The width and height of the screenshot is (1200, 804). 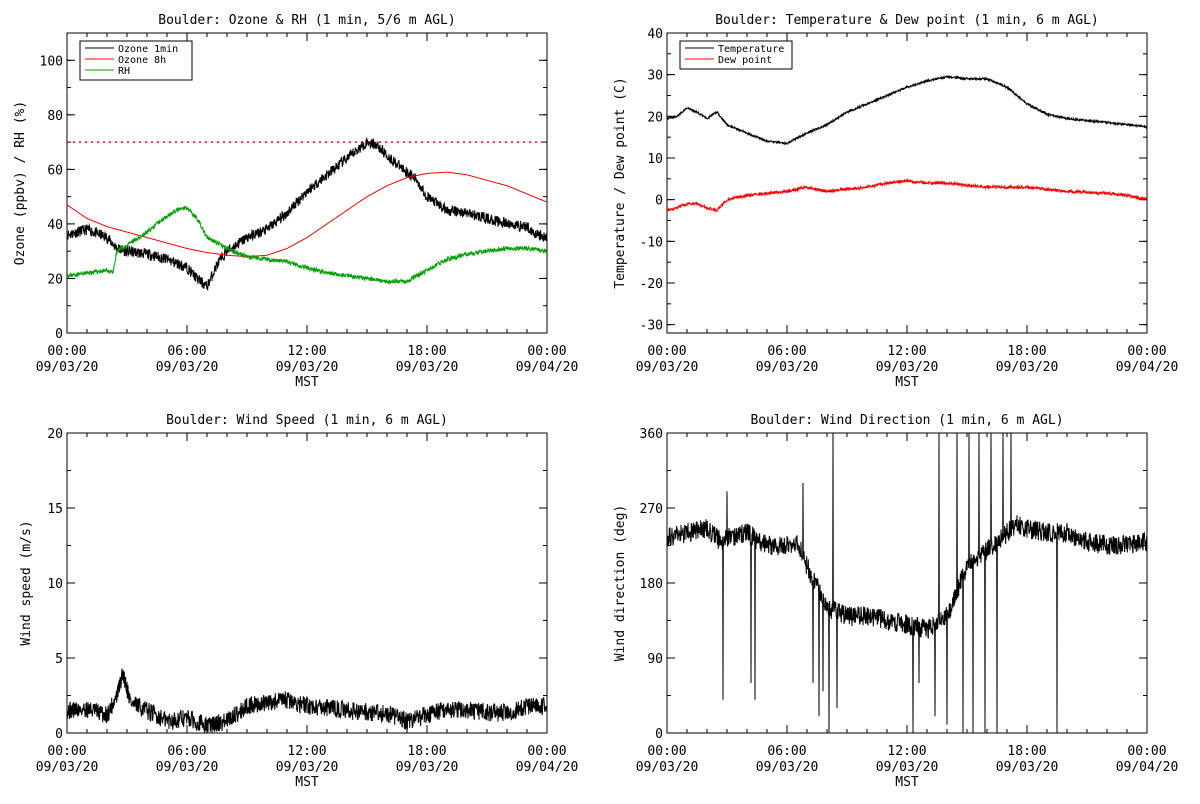 What do you see at coordinates (26, 582) in the screenshot?
I see `y-axis-label: Wind speed (m/s)` at bounding box center [26, 582].